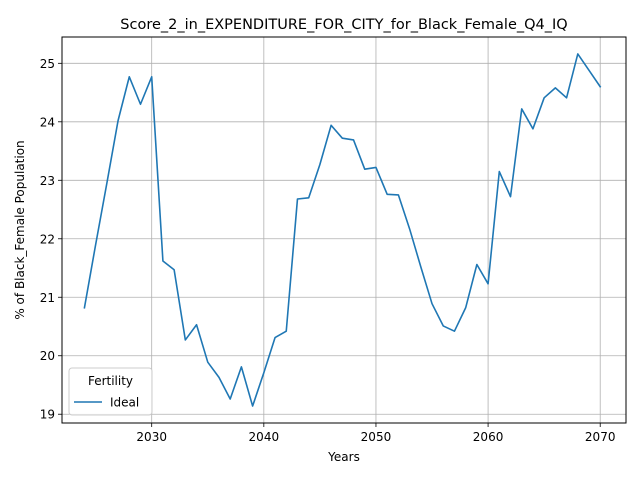  Describe the element at coordinates (20, 229) in the screenshot. I see `y-axis-label: % of Black_Female Population` at that location.